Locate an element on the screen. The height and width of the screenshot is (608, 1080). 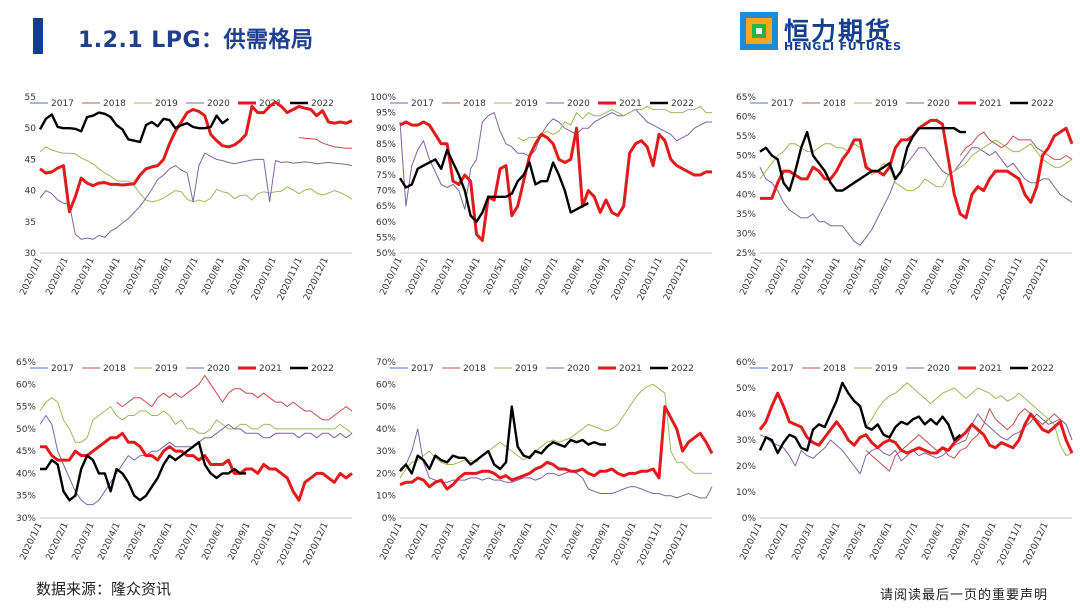
series-line-2020 is located at coordinates (555, 159).